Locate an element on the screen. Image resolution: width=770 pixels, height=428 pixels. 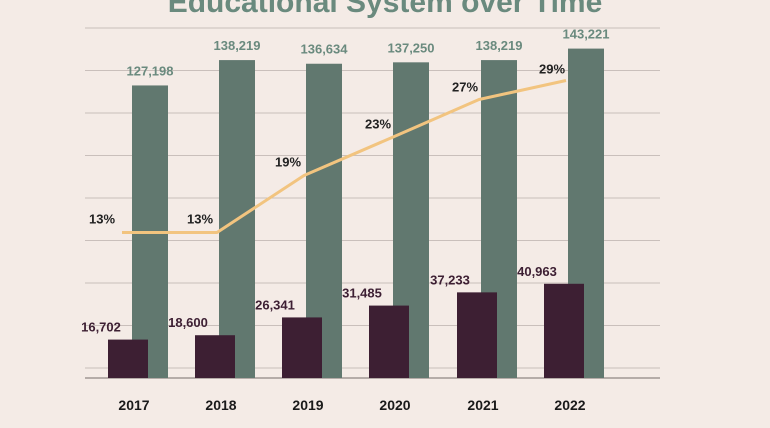
total-bar-label: 127,198 is located at coordinates (150, 70).